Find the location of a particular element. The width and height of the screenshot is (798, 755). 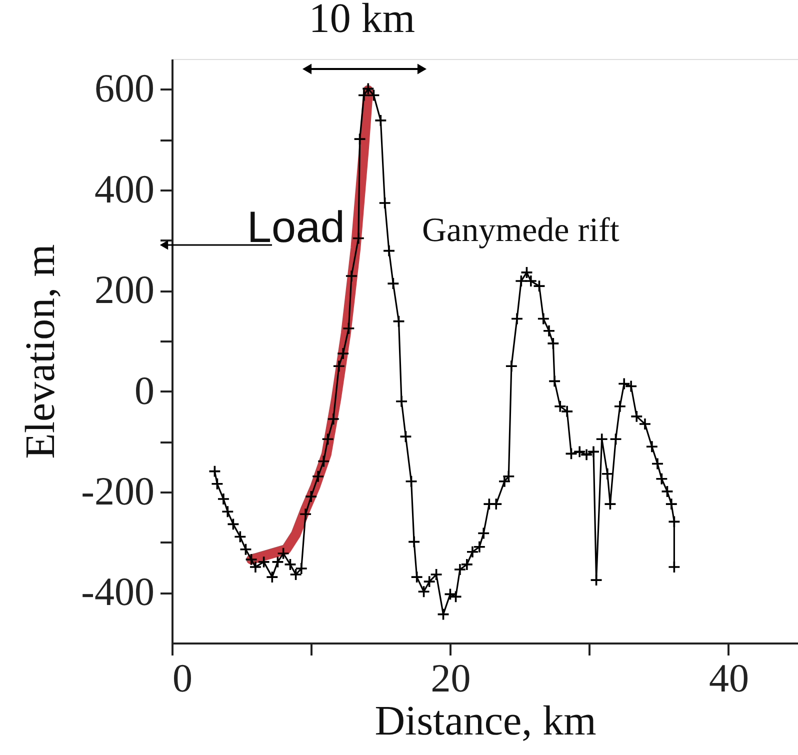

y-tick-label: 200 is located at coordinates (124, 289).